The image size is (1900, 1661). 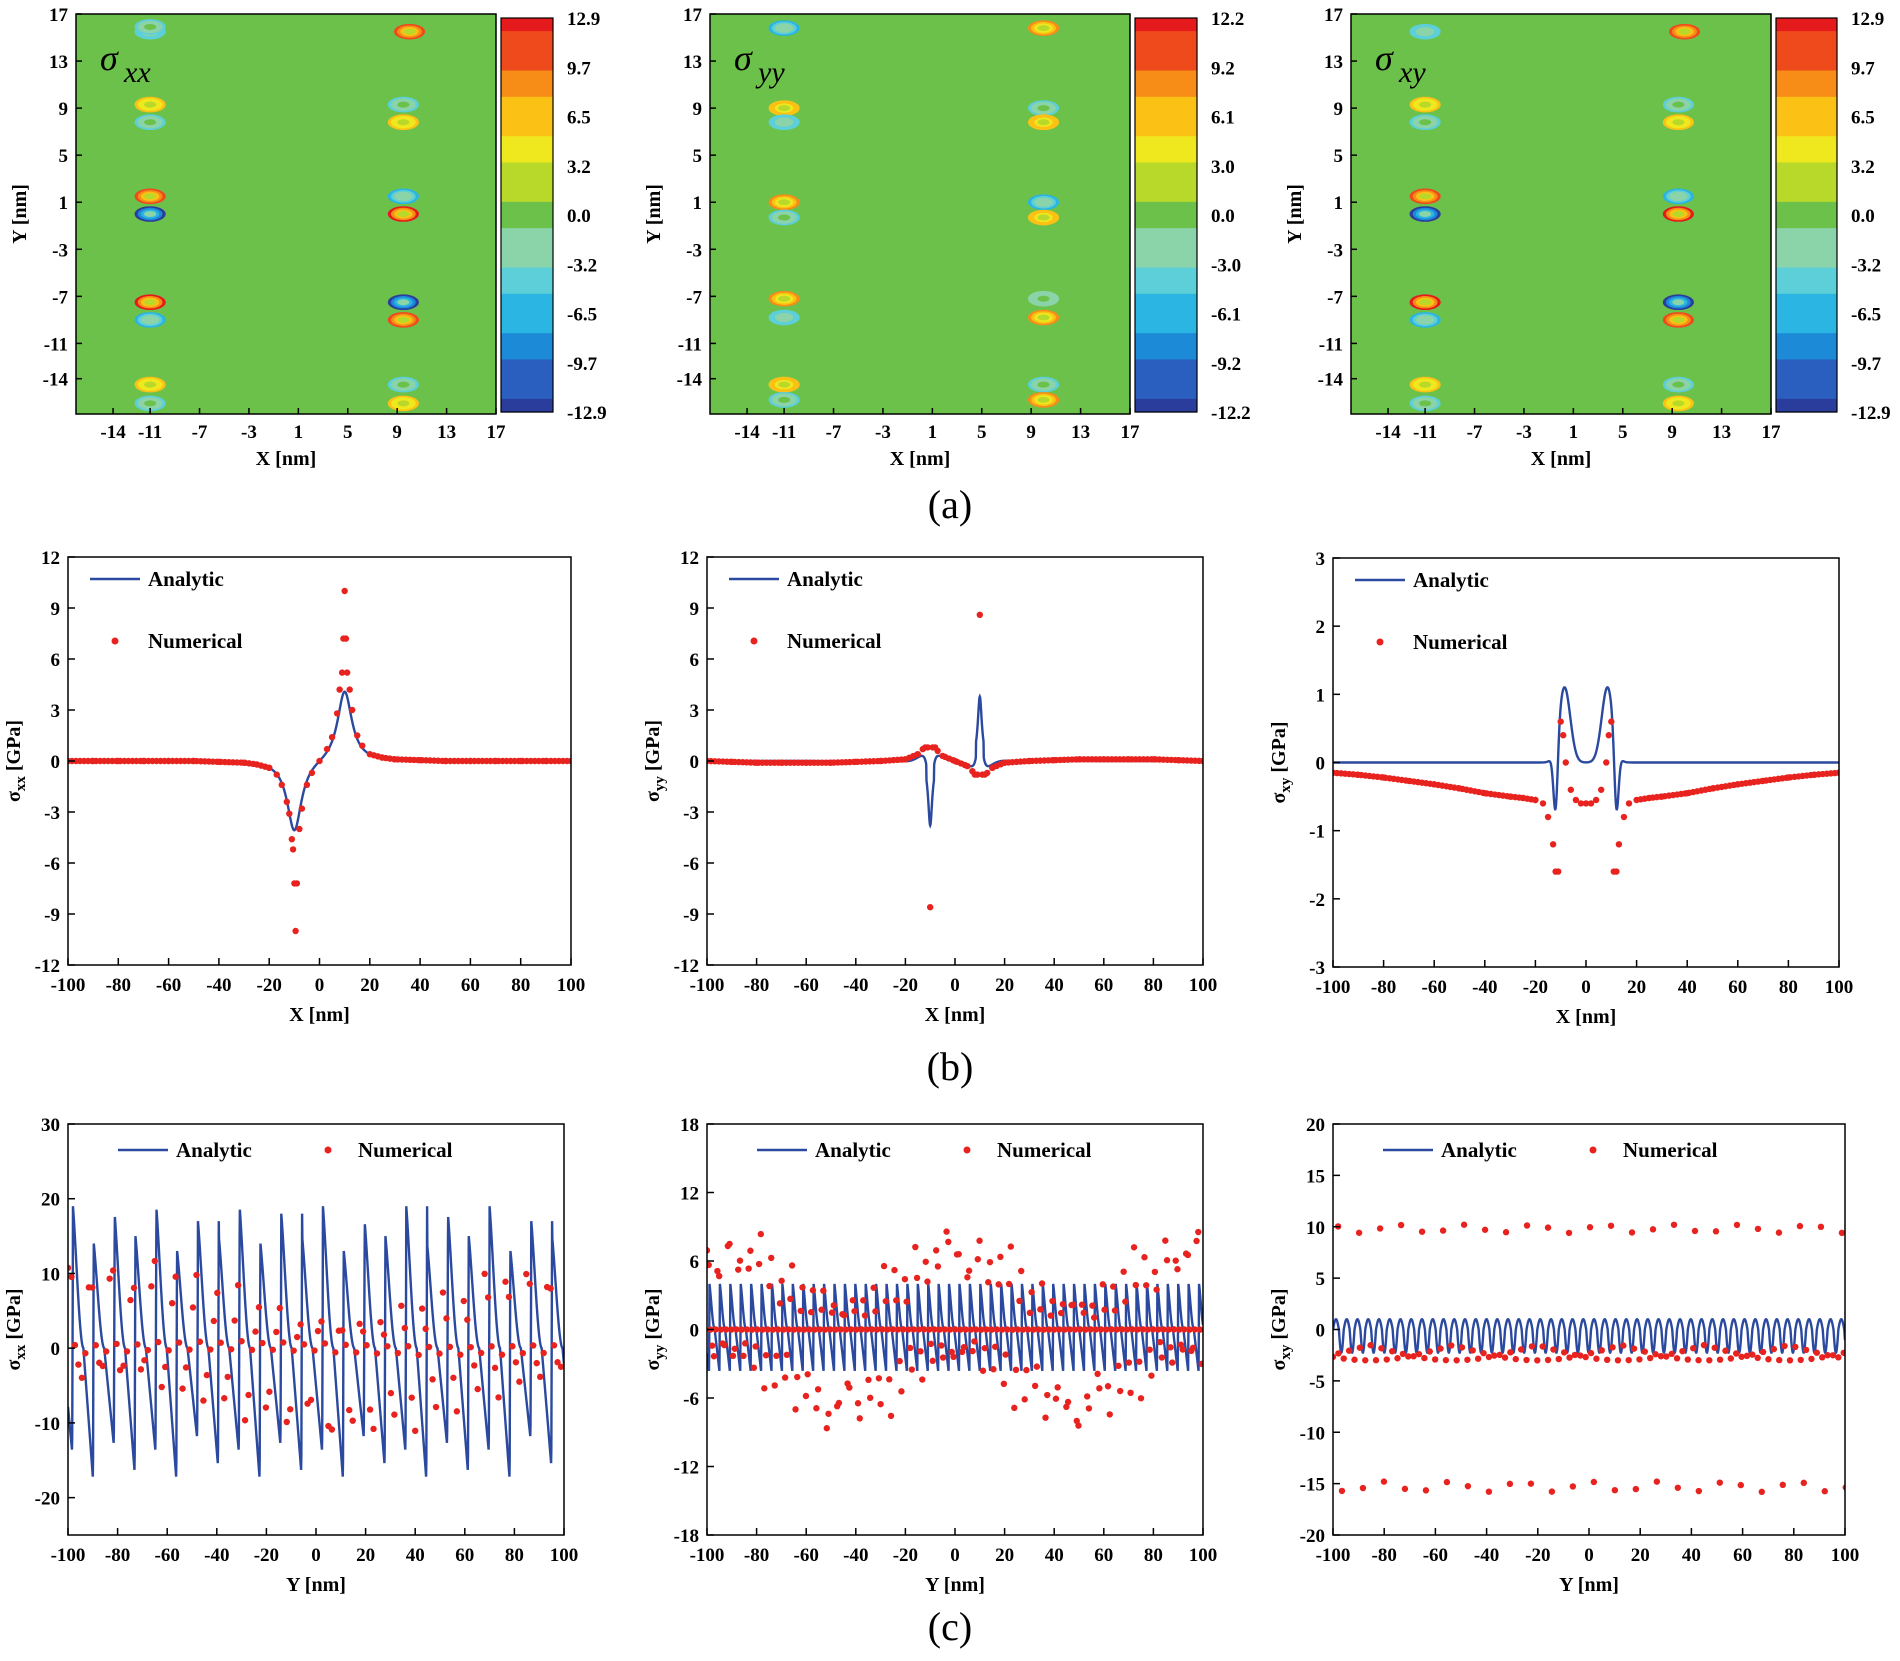 I want to click on y-axis-label: σyy [GPa], so click(x=655, y=1330).